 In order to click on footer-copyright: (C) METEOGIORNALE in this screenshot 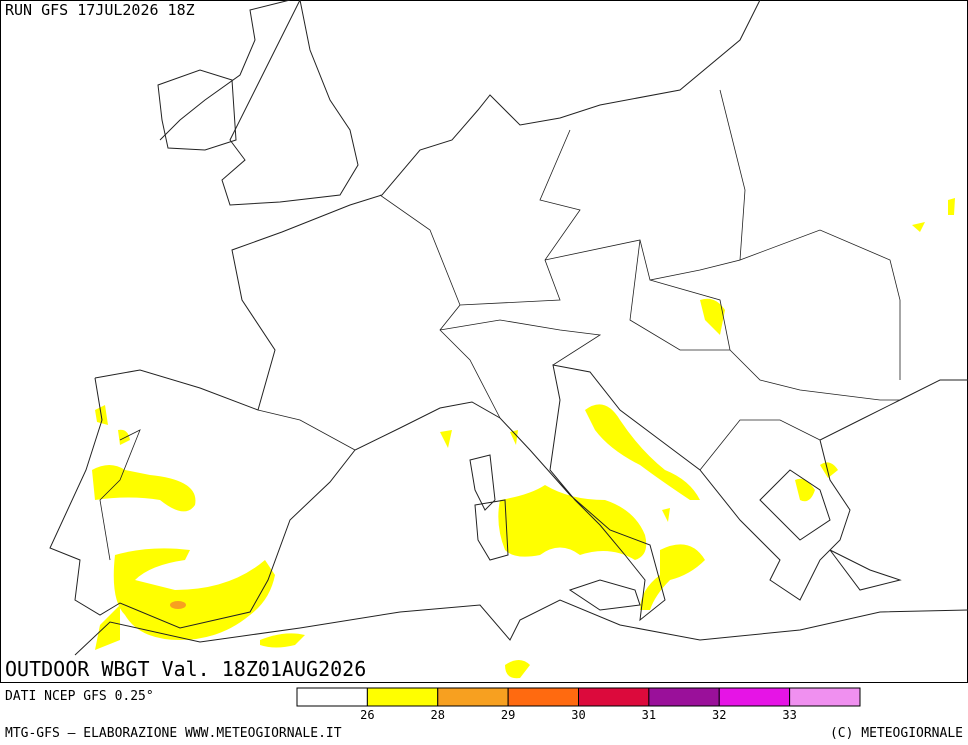, I will do `click(896, 733)`.